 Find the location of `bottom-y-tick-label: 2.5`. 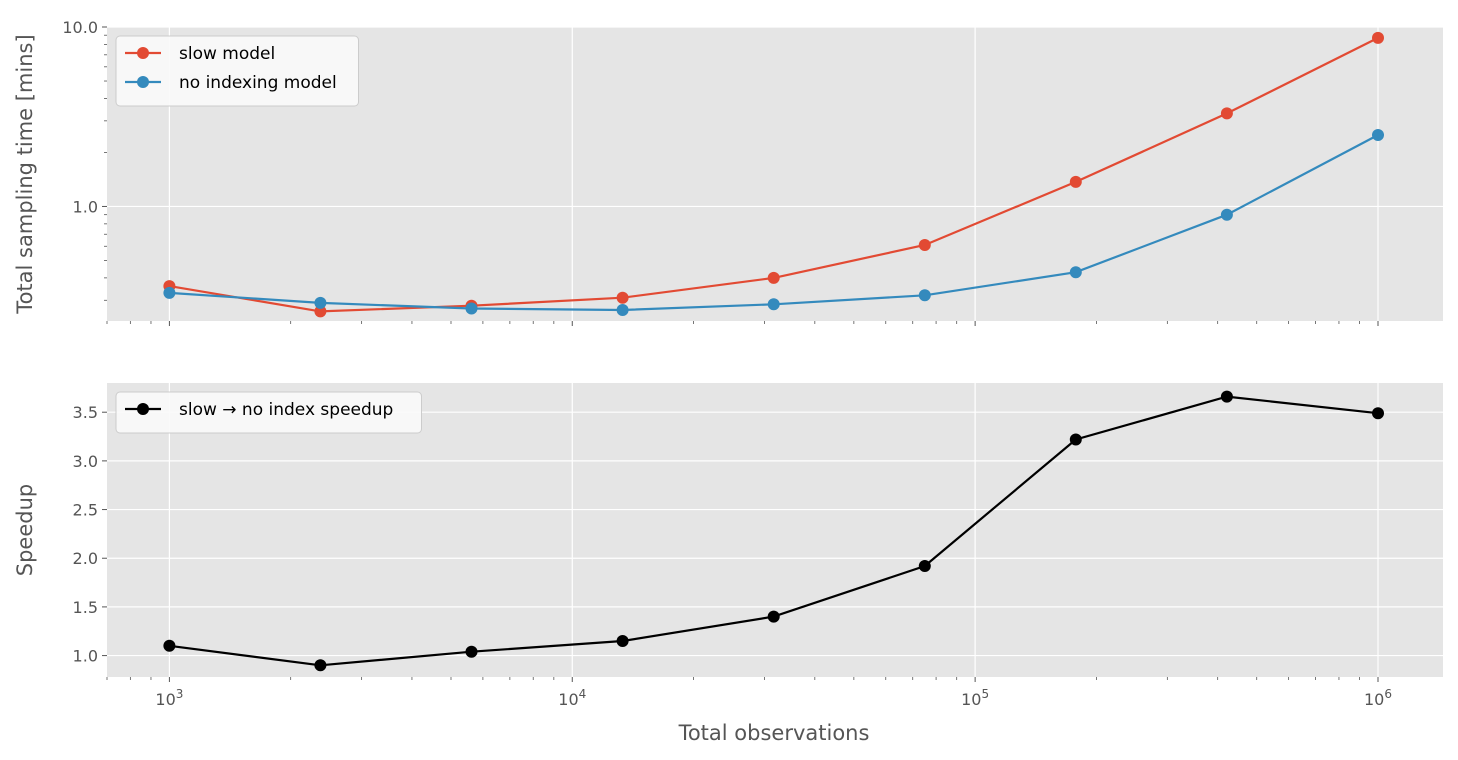

bottom-y-tick-label: 2.5 is located at coordinates (85, 510).